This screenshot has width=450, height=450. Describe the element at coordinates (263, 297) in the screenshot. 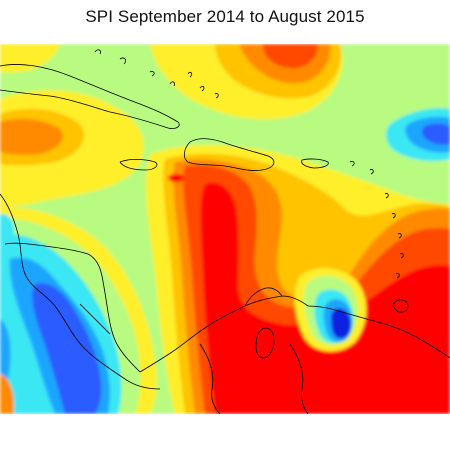

I see `coastline-guajira` at that location.